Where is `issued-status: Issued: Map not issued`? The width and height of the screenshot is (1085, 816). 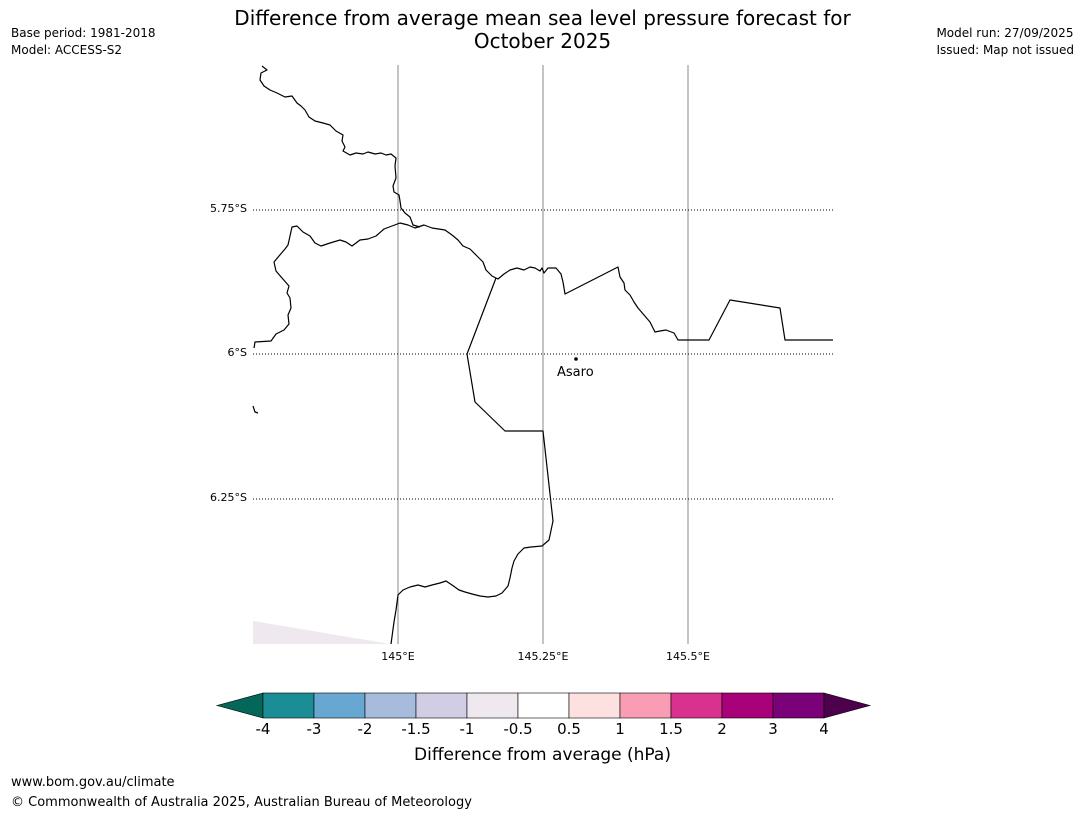
issued-status: Issued: Map not issued is located at coordinates (1005, 50).